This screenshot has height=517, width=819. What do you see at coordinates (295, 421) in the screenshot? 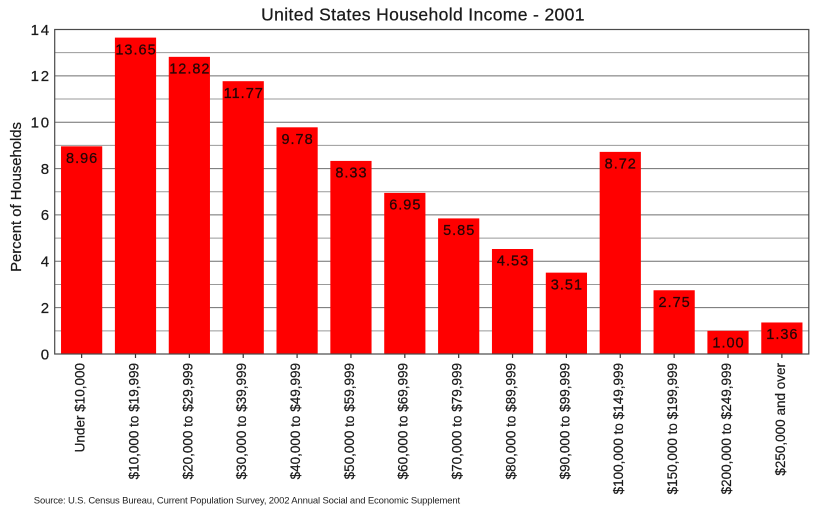
I see `svg-text: $40,000 to $49,999` at bounding box center [295, 421].